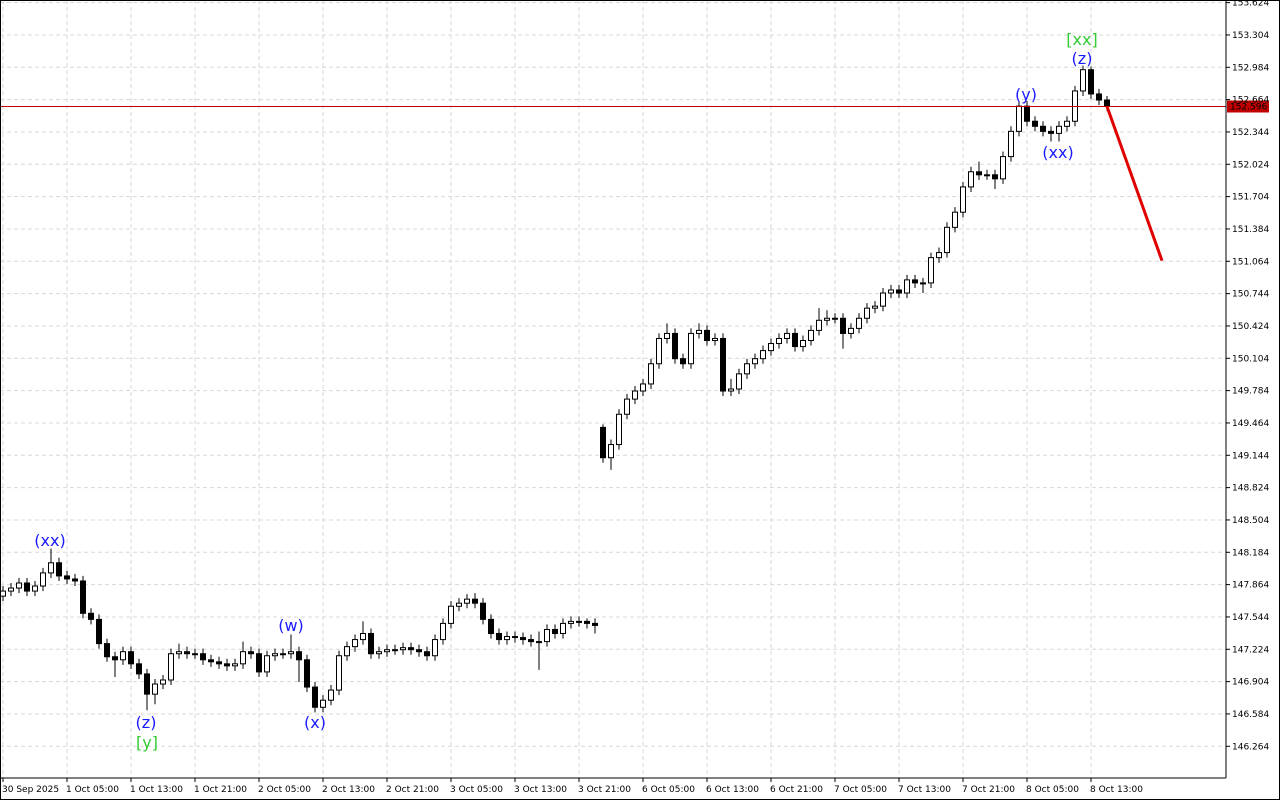 This screenshot has width=1280, height=800. What do you see at coordinates (147, 742) in the screenshot?
I see `wave-label: [y]` at bounding box center [147, 742].